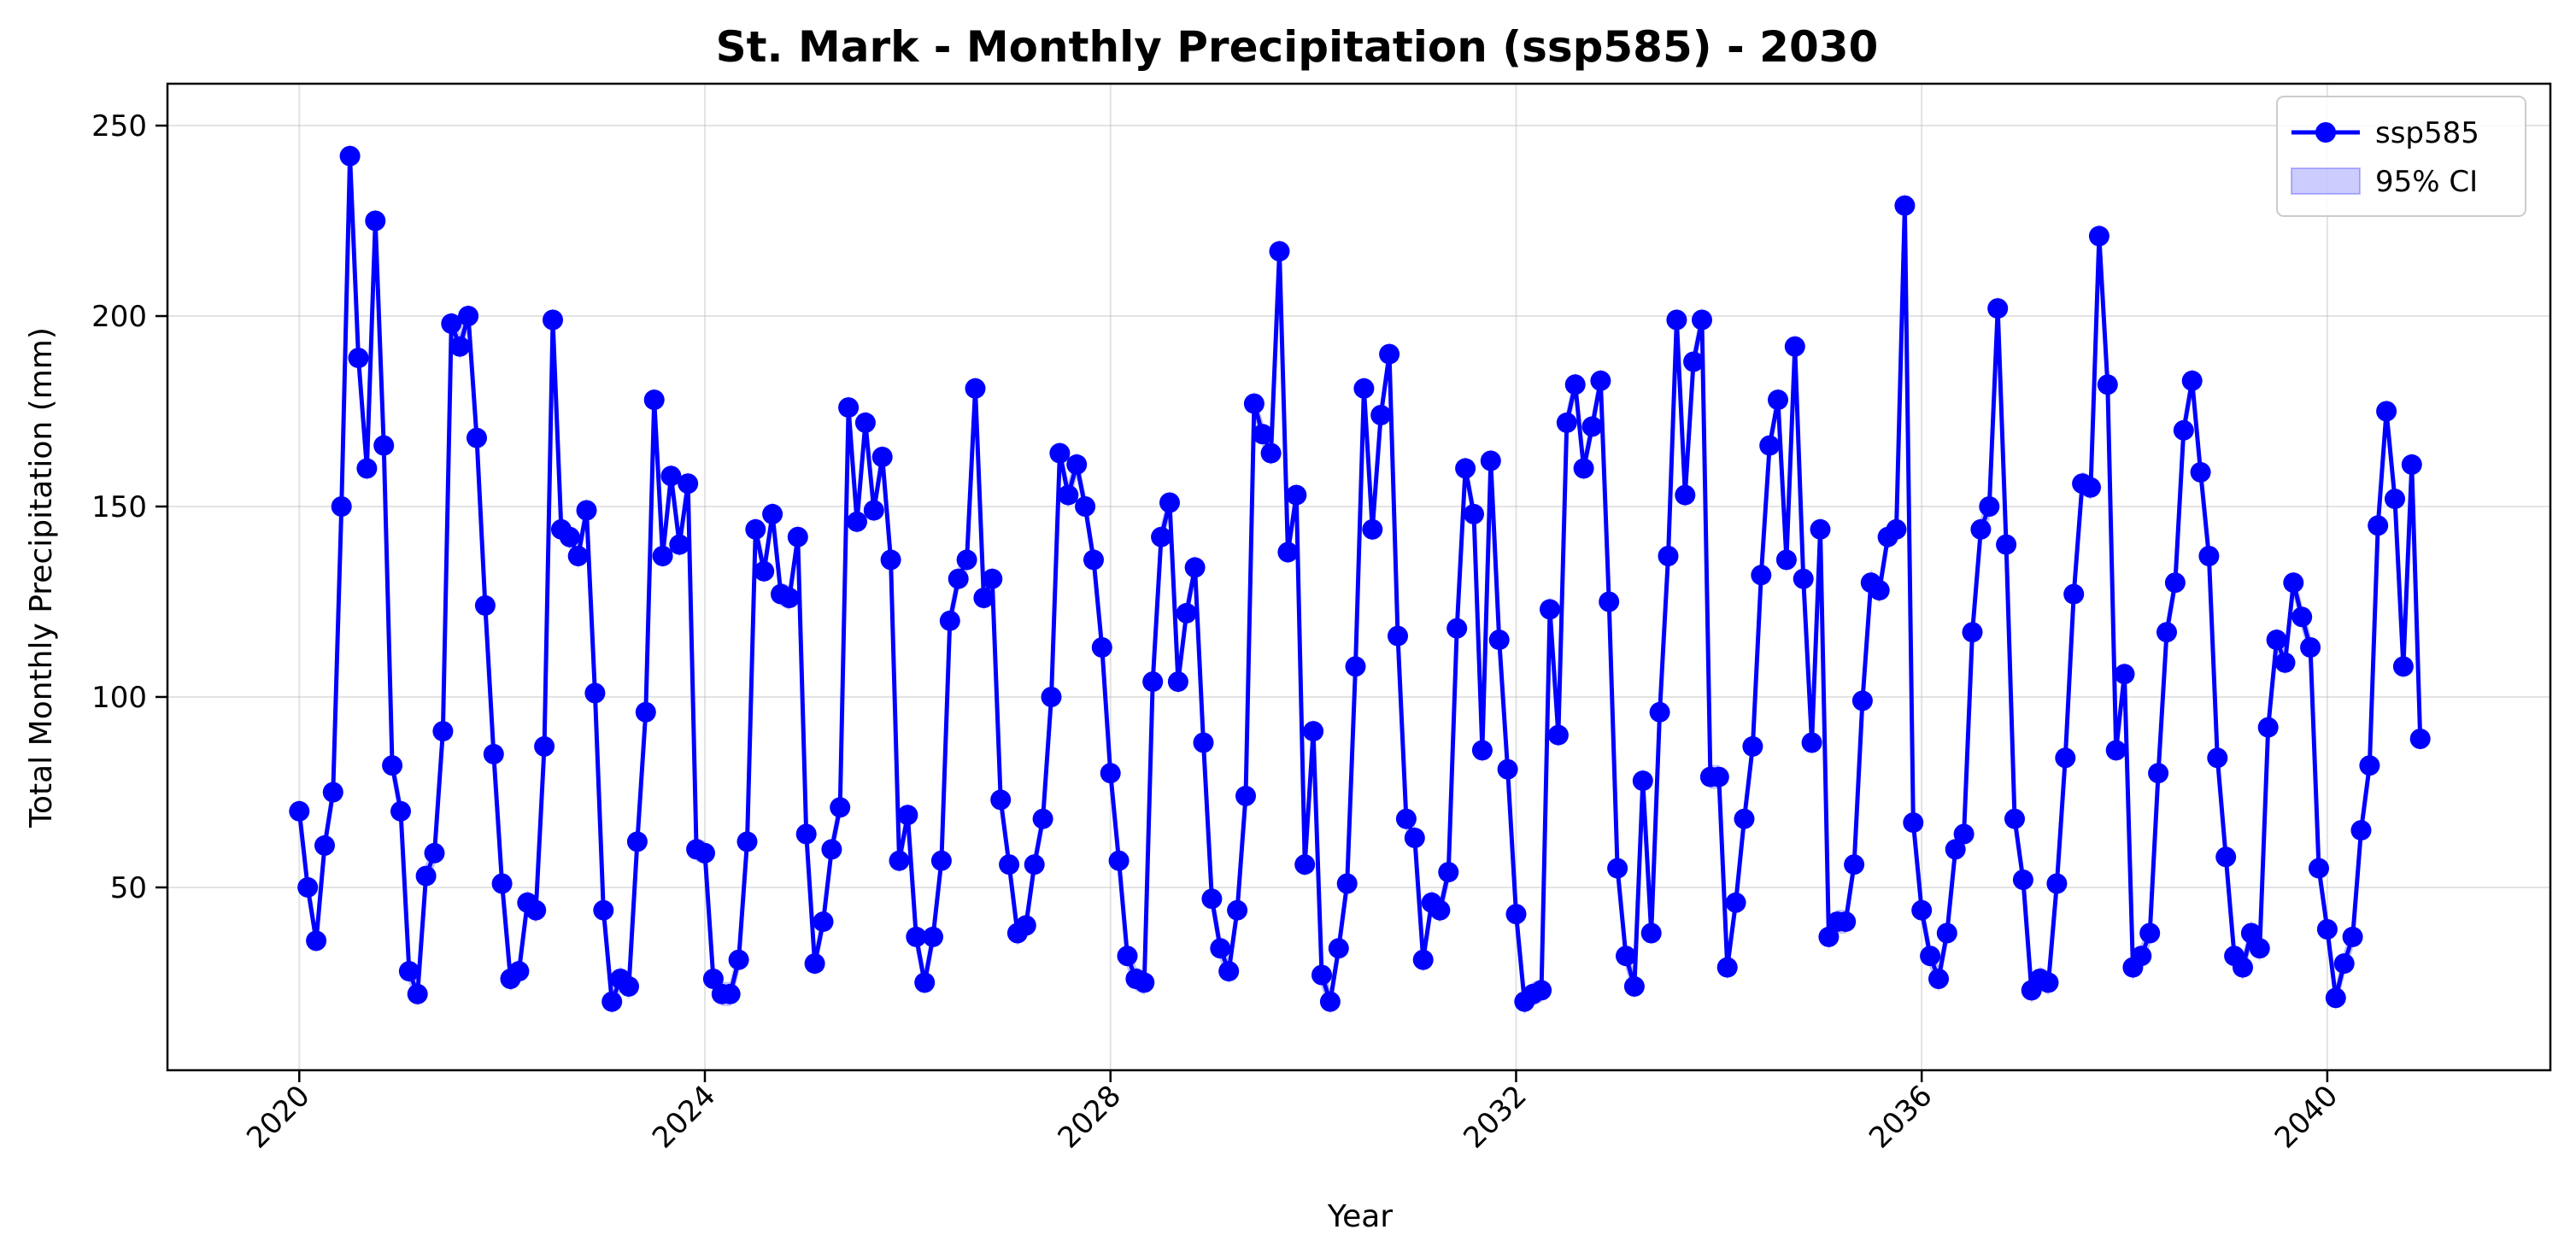 The width and height of the screenshot is (2576, 1259). What do you see at coordinates (41, 578) in the screenshot?
I see `y-axis-label: Total Monthly Precipitation (mm)` at bounding box center [41, 578].